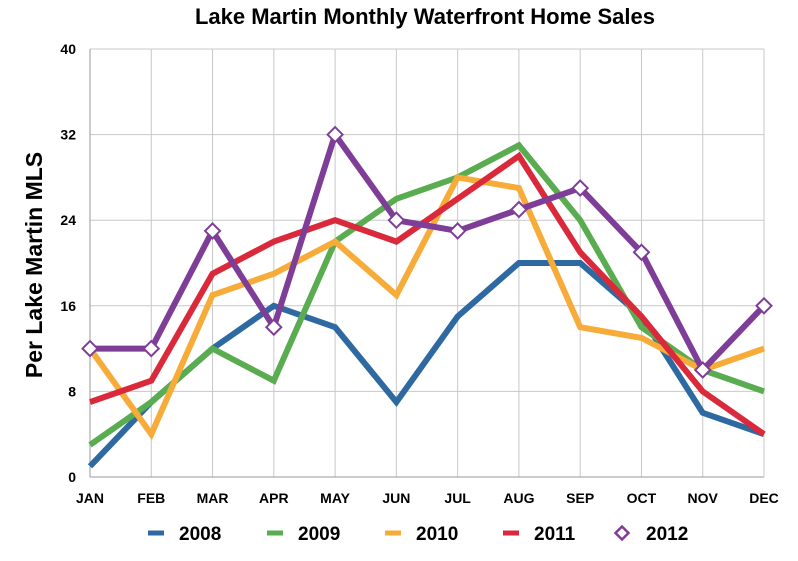 This screenshot has height=561, width=798. I want to click on legend-label-2008: 2008, so click(200, 534).